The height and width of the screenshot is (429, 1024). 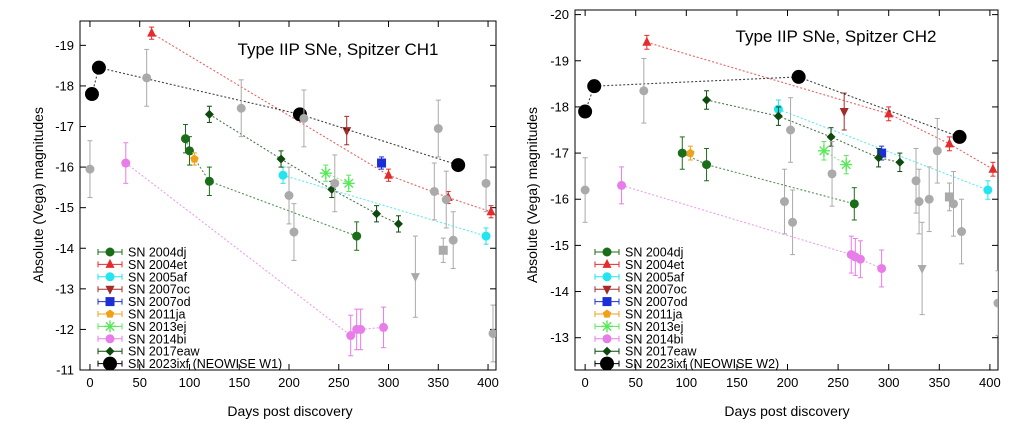 What do you see at coordinates (654, 327) in the screenshot?
I see `legend-label: SN 2013ej` at bounding box center [654, 327].